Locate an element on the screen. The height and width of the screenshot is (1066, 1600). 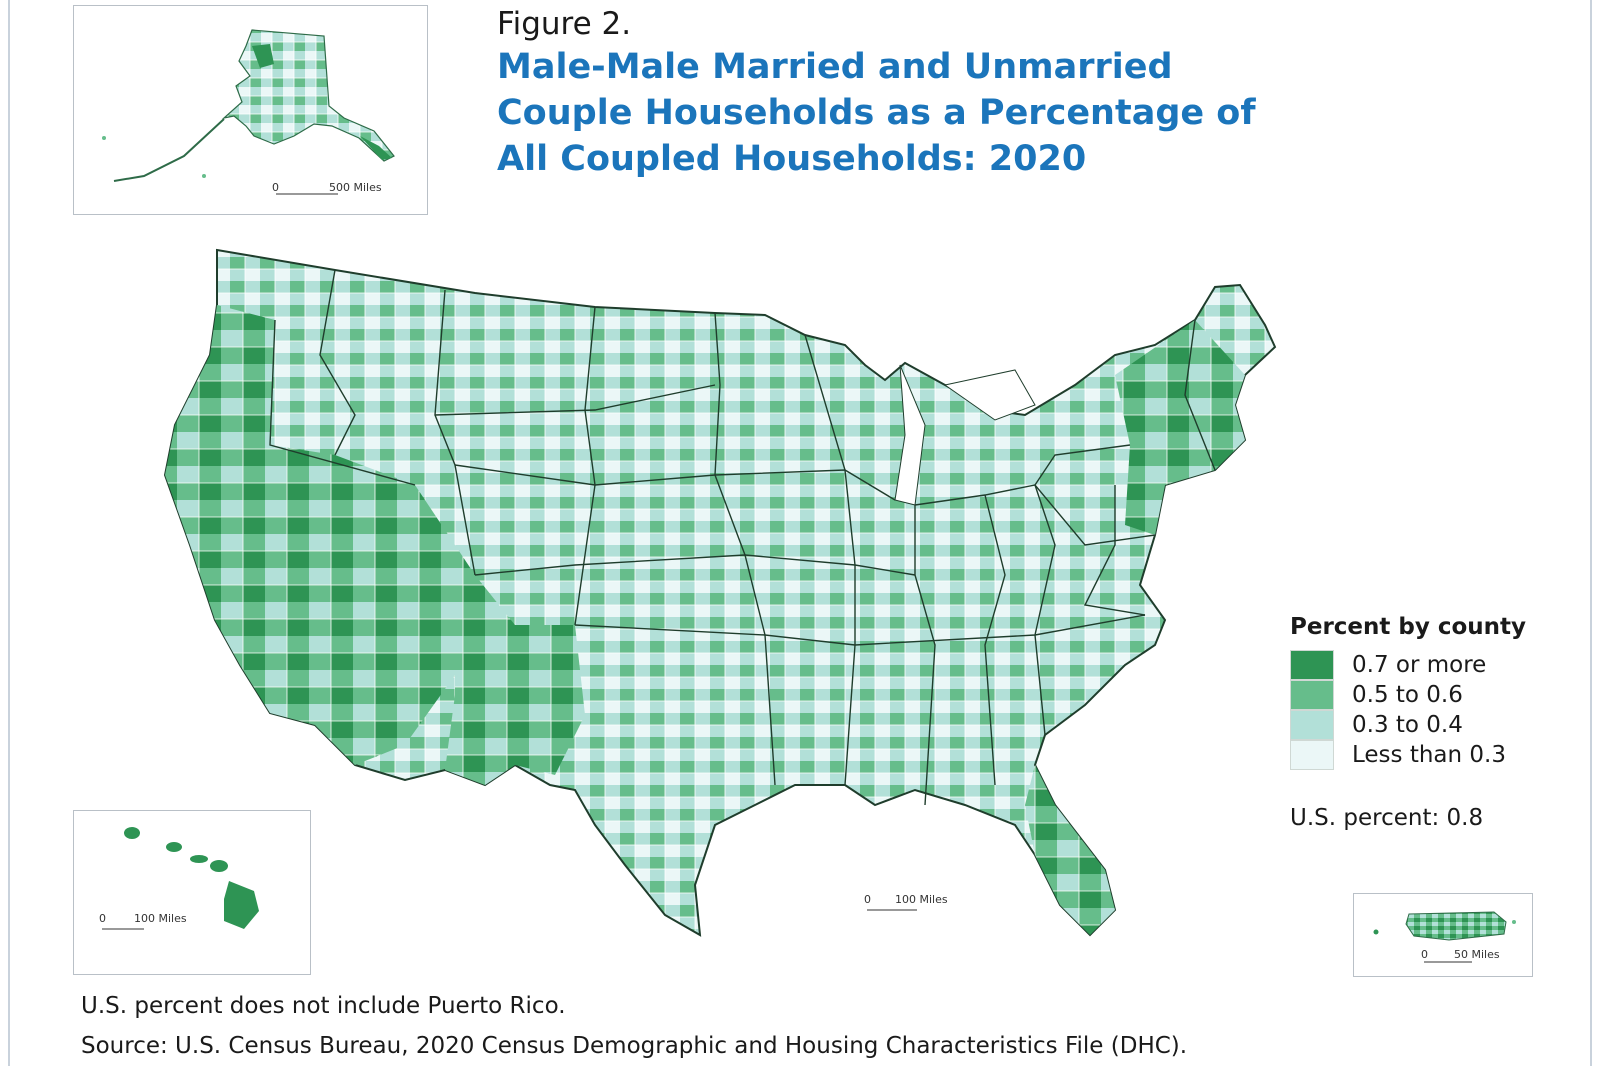
main-scale-zero: 0 is located at coordinates (867, 899).